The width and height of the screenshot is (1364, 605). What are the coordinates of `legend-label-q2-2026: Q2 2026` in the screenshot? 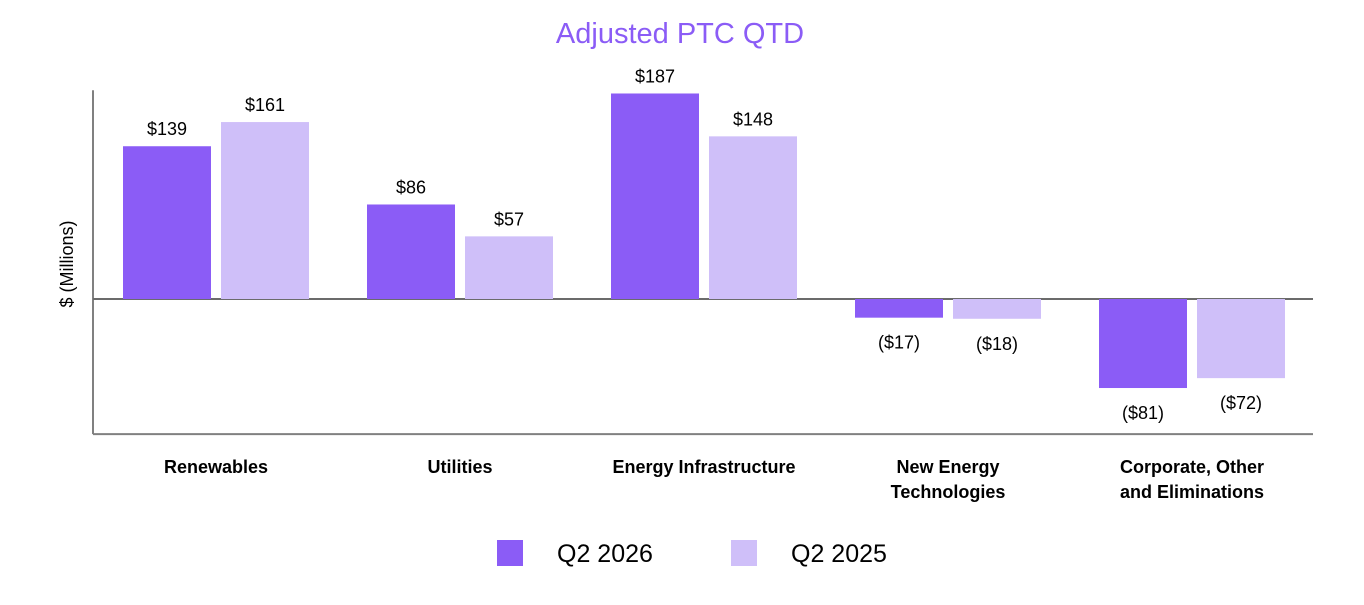 It's located at (605, 554).